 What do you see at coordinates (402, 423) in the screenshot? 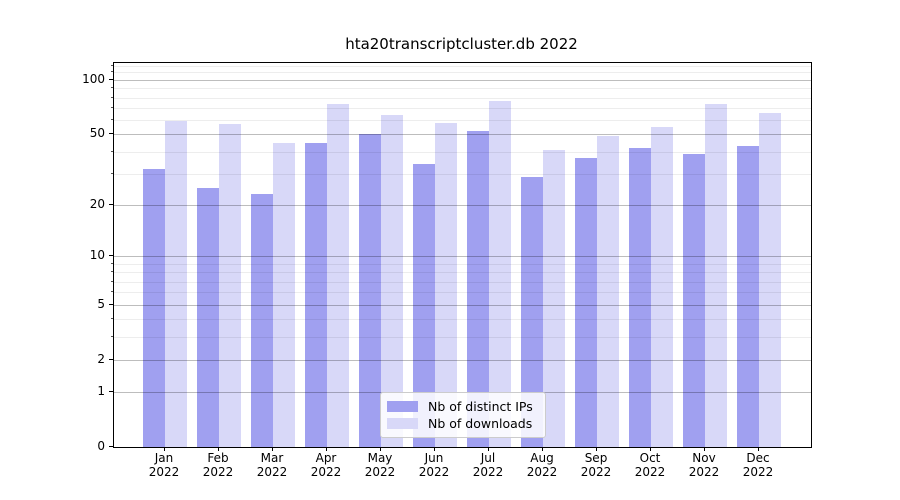
I see `legend-swatch-downloads` at bounding box center [402, 423].